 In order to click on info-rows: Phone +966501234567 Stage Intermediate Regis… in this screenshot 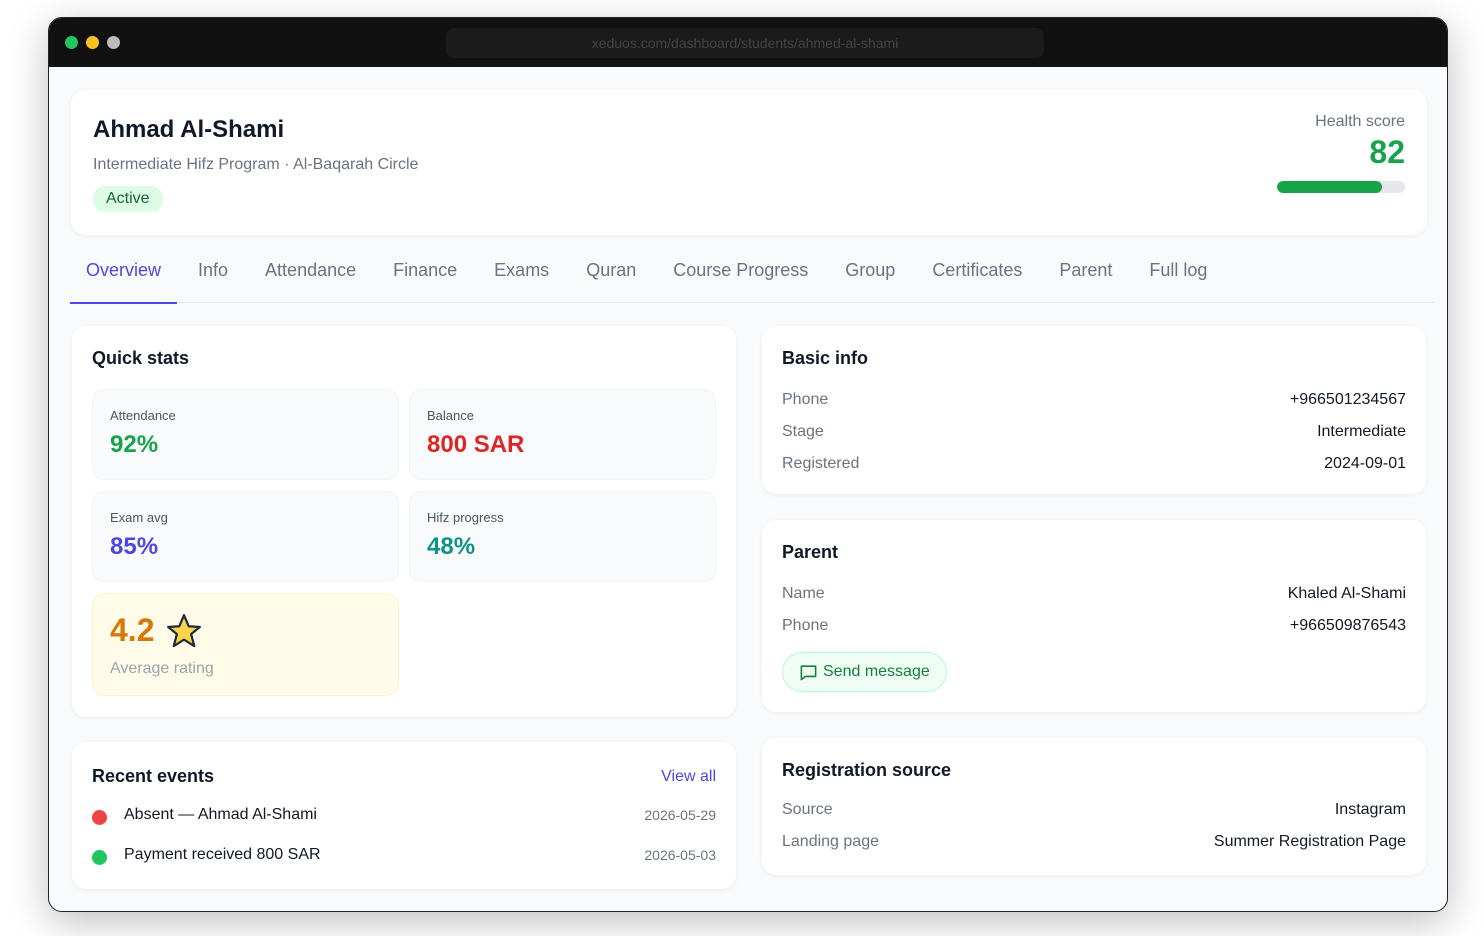, I will do `click(1094, 432)`.